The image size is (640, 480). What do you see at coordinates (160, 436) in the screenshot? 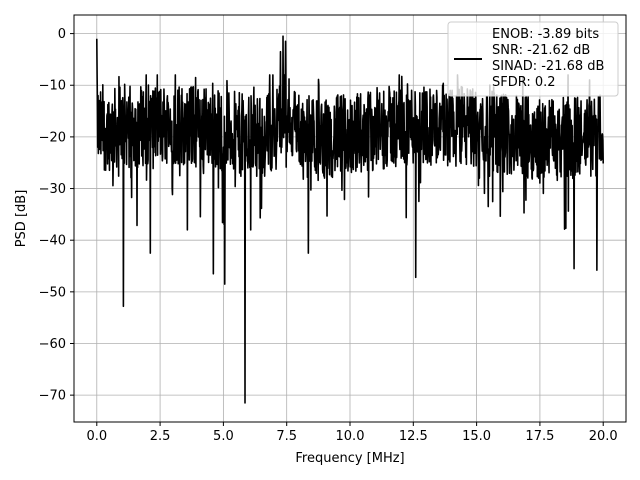
I see `x-tick-label: 2.5` at bounding box center [160, 436].